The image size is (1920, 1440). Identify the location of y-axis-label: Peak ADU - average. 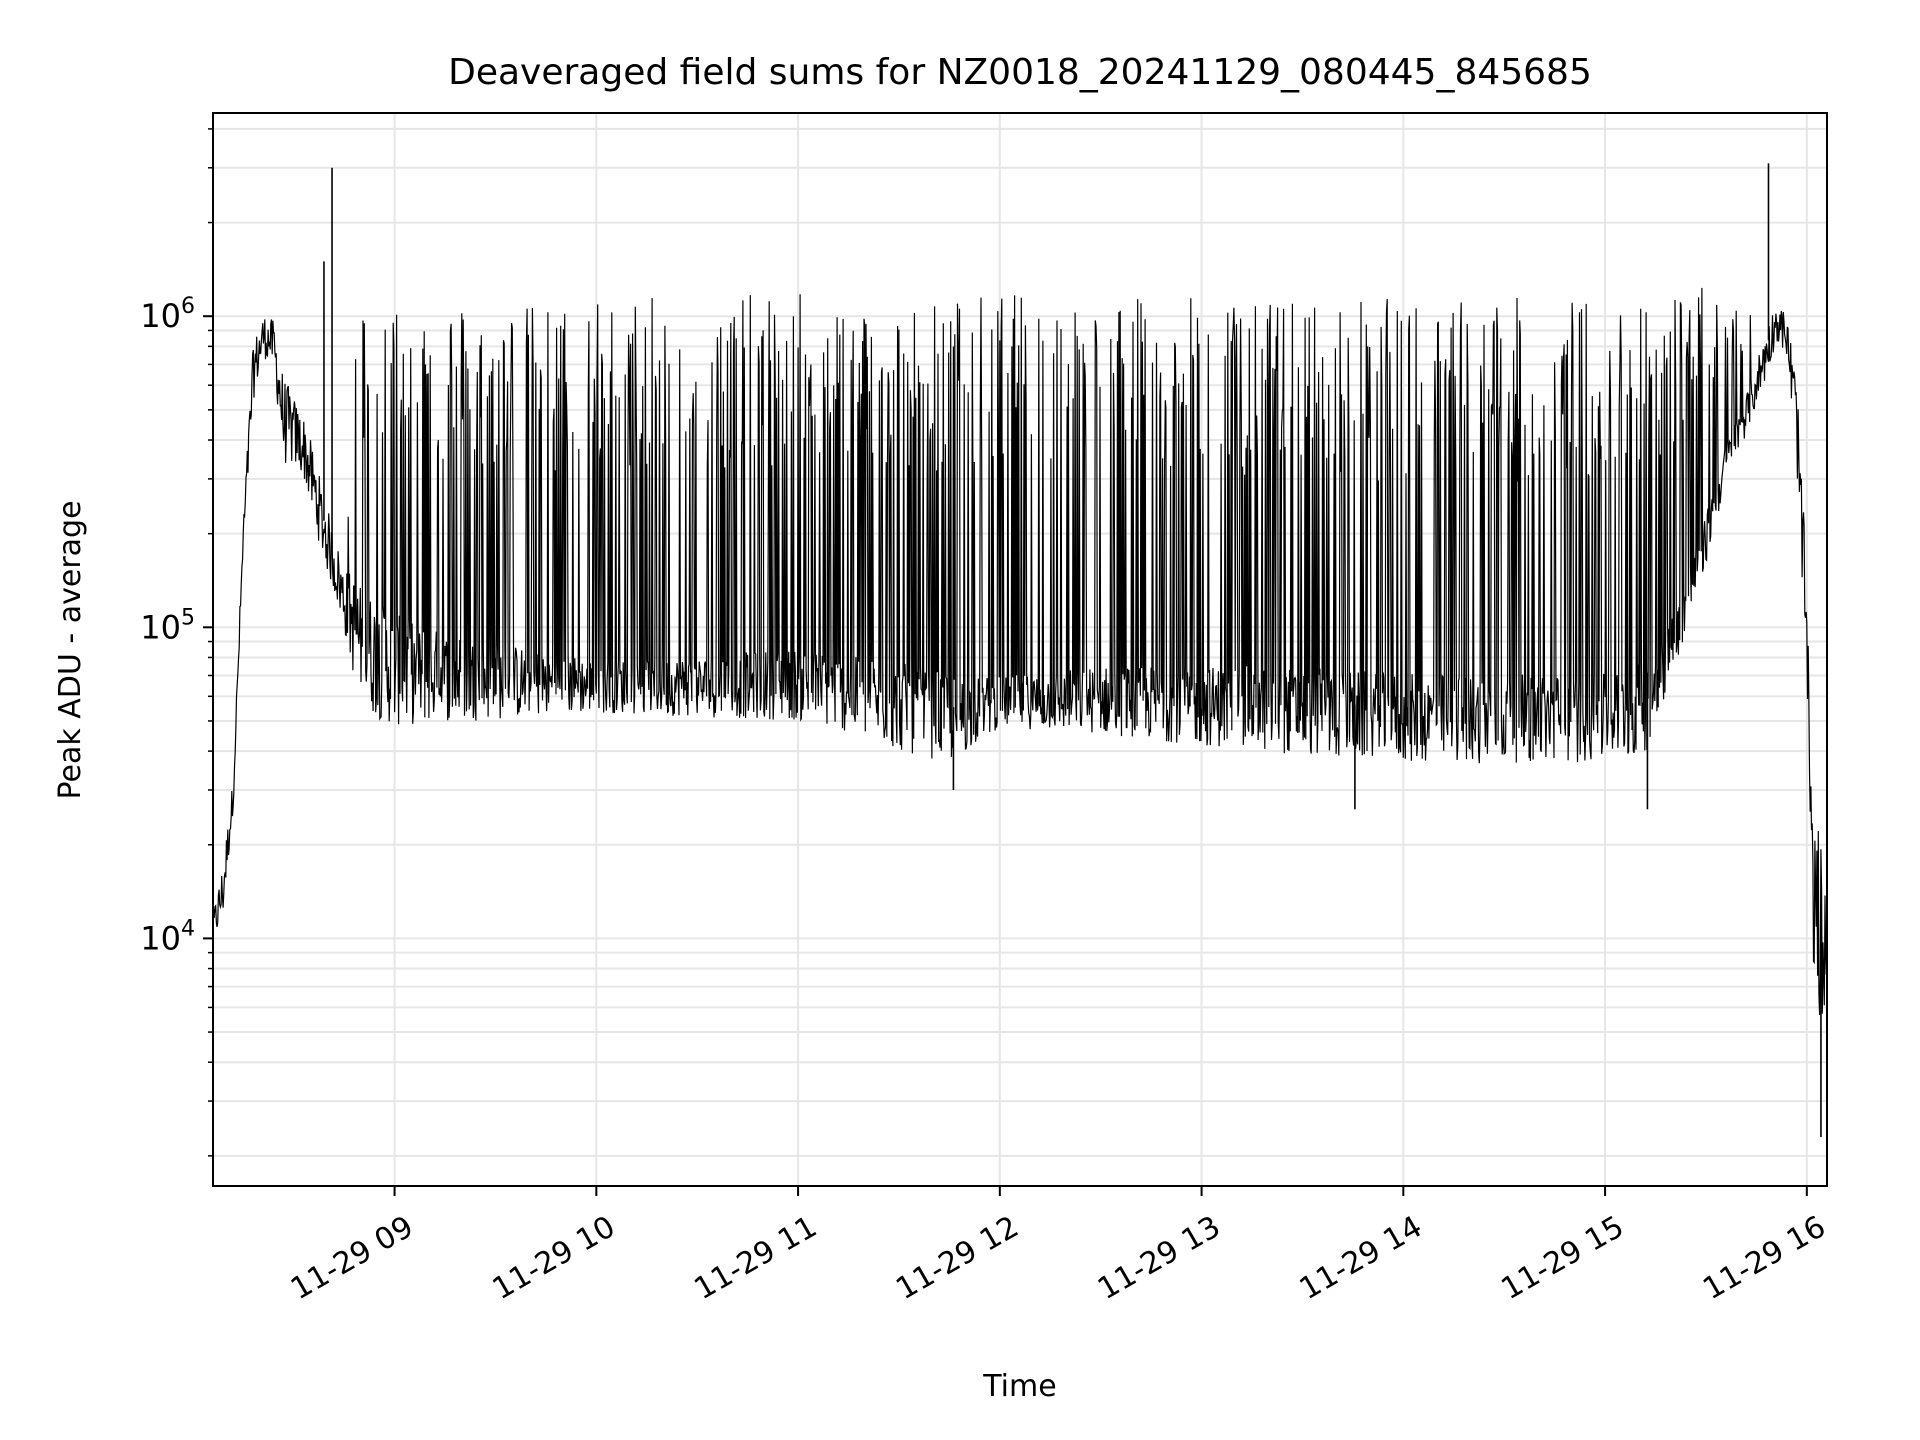
(70, 649).